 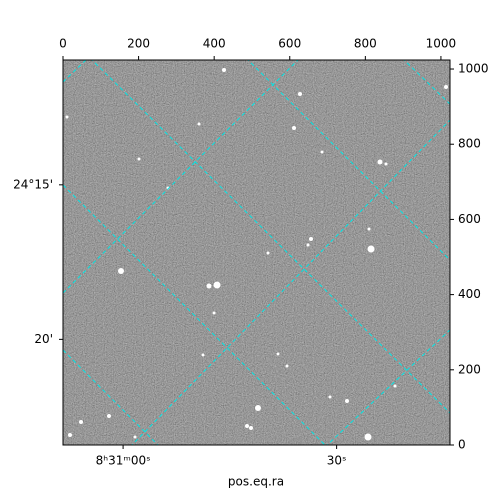 I want to click on y-tick-label: 400, so click(x=469, y=294).